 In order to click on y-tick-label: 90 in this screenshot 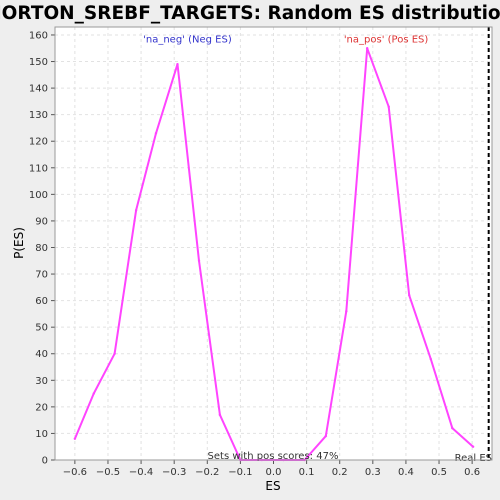, I will do `click(41, 221)`.